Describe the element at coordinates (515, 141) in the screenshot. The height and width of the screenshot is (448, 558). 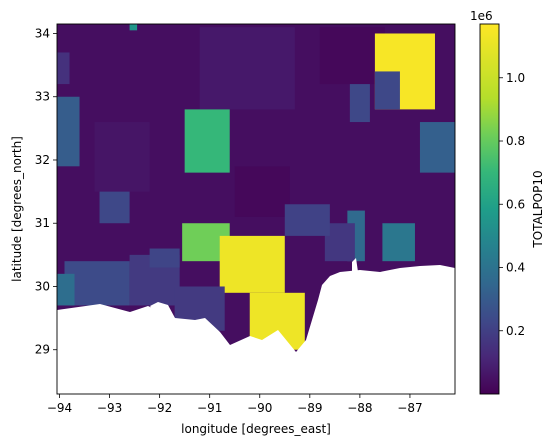
I see `colorbar-tick-label: 0.8` at that location.